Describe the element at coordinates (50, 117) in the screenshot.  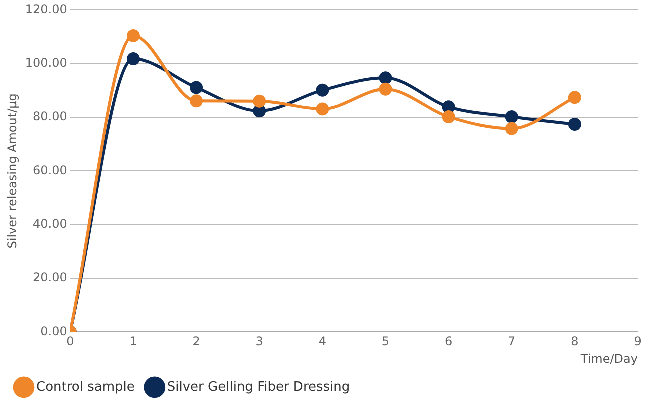
I see `y-tick-label: 80.00` at that location.